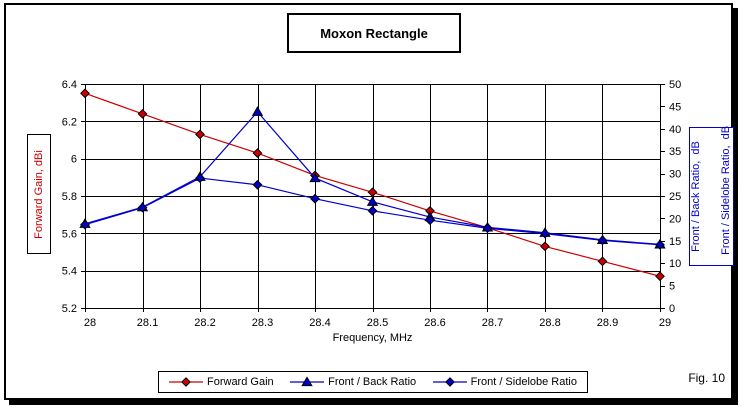 This screenshot has width=744, height=407. I want to click on right-tick-label: 40, so click(675, 130).